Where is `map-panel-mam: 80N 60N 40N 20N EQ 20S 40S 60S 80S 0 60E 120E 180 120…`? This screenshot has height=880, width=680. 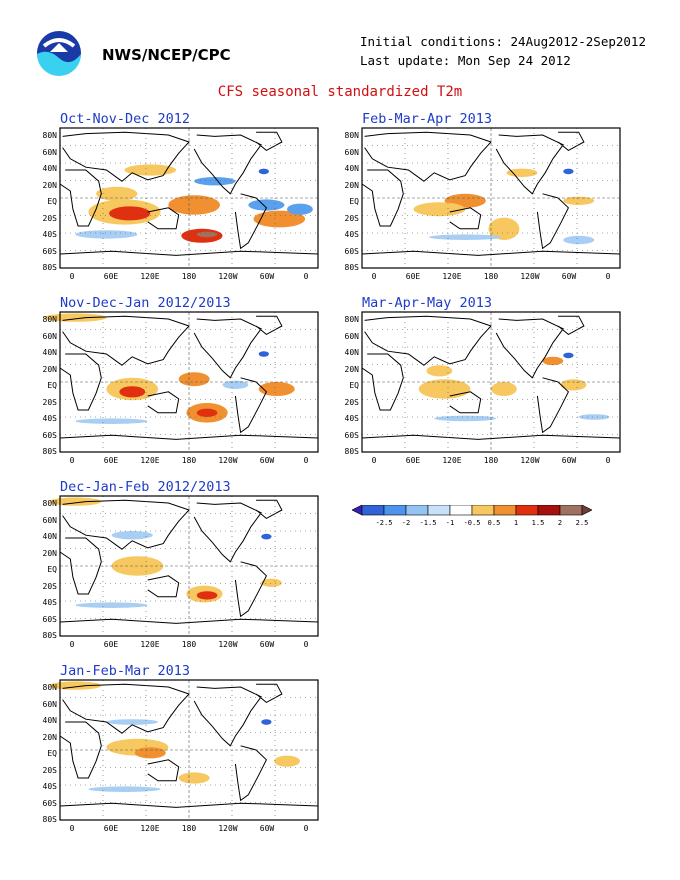
map-panel-mam: 80N 60N 40N 20N EQ 20S 40S 60S 80S 0 60E 120E 180 120… is located at coordinates (483, 388).